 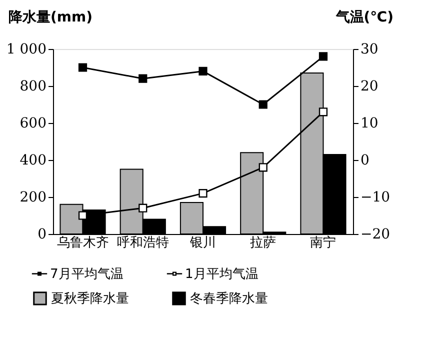 I want to click on y2-tick-label: 20, so click(x=369, y=86).